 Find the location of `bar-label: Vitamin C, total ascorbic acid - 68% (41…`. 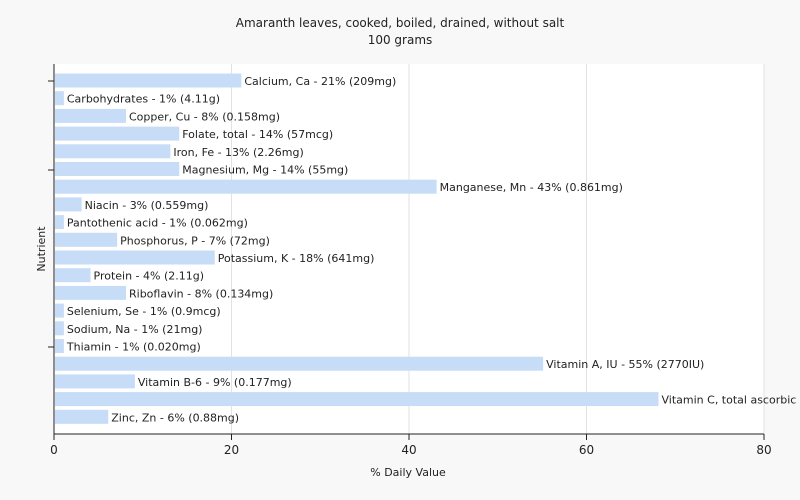

bar-label: Vitamin C, total ascorbic acid - 68% (41… is located at coordinates (731, 400).